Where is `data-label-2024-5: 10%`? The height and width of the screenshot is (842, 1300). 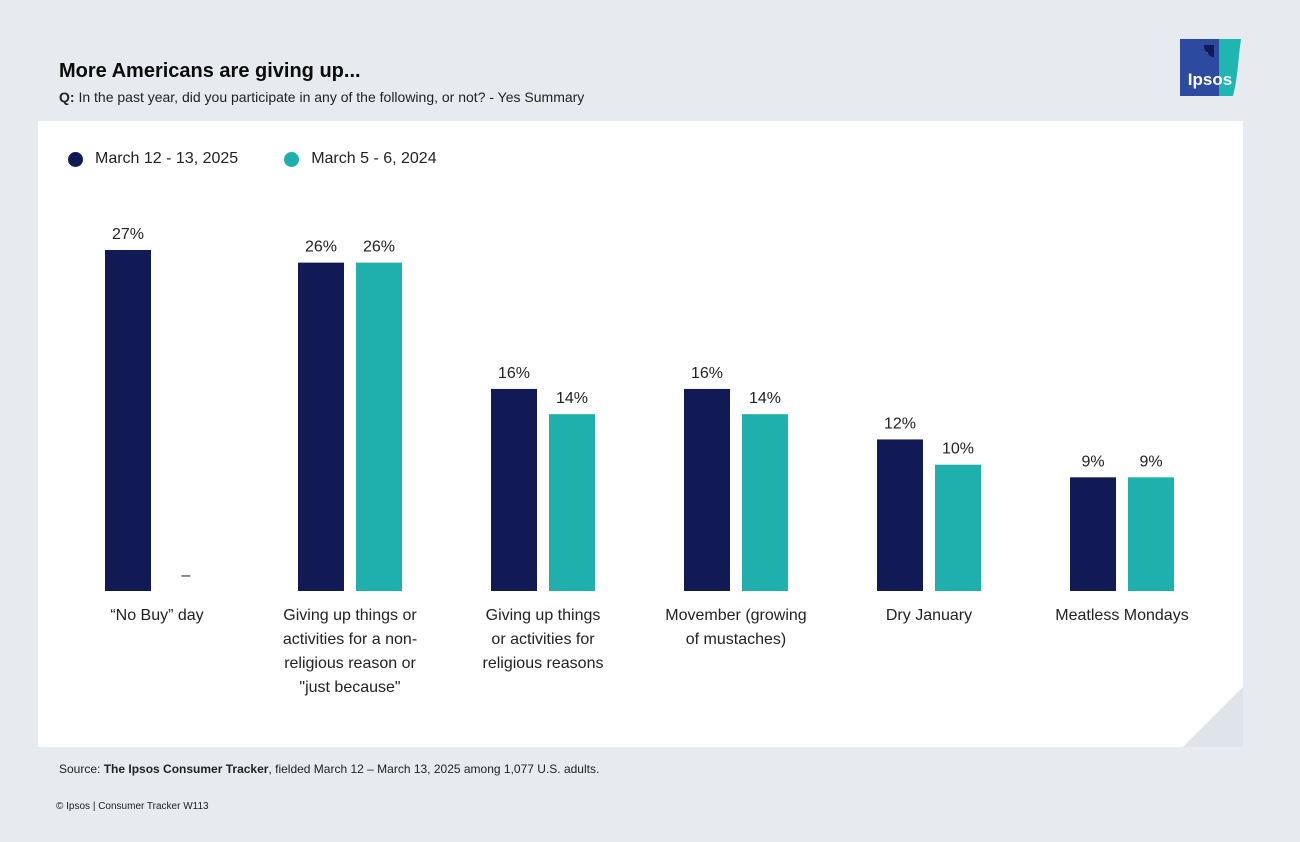
data-label-2024-5: 10% is located at coordinates (958, 449).